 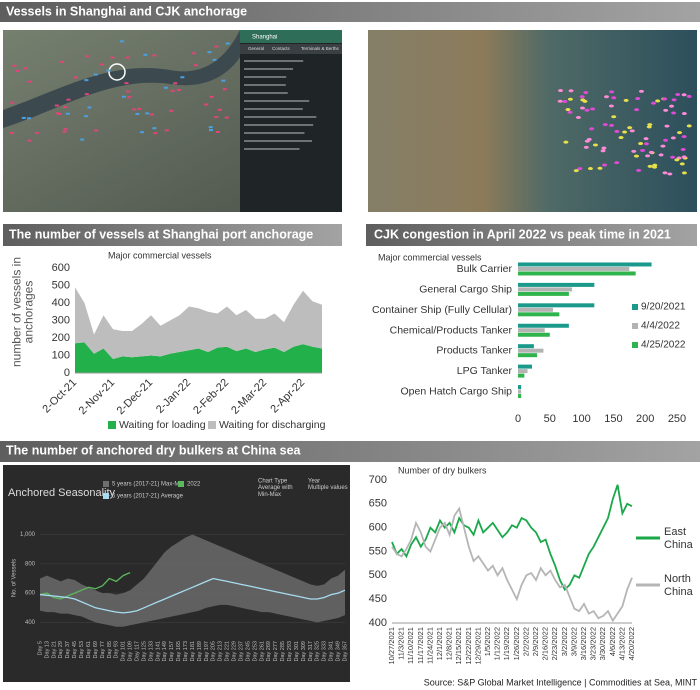 I want to click on y-tick-label: 600, so click(x=61, y=268).